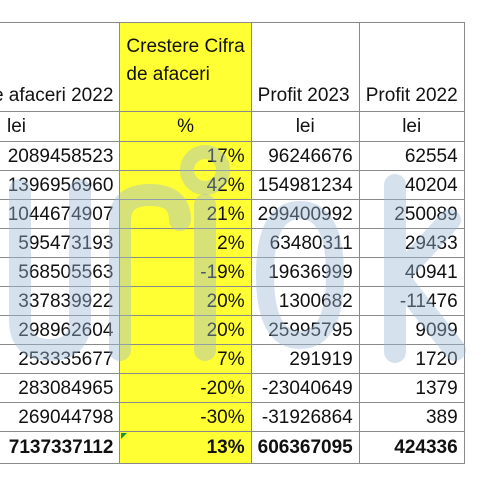 Image resolution: width=500 pixels, height=500 pixels. What do you see at coordinates (411, 185) in the screenshot?
I see `profit-2022-cell: 40204` at bounding box center [411, 185].